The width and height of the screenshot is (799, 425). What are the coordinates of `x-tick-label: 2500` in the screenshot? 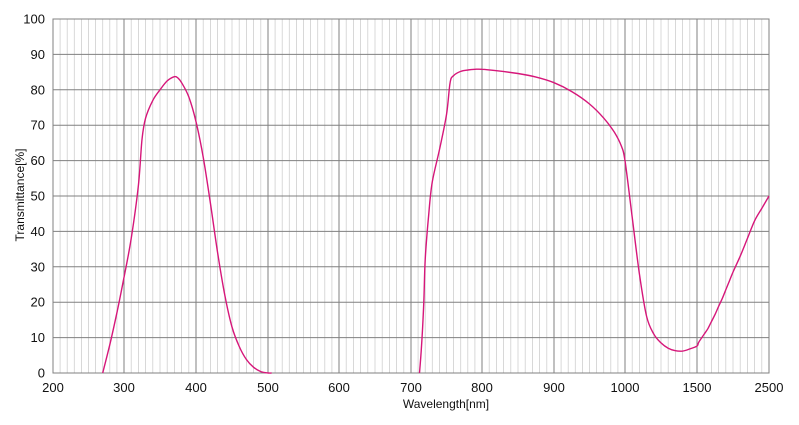 It's located at (769, 387).